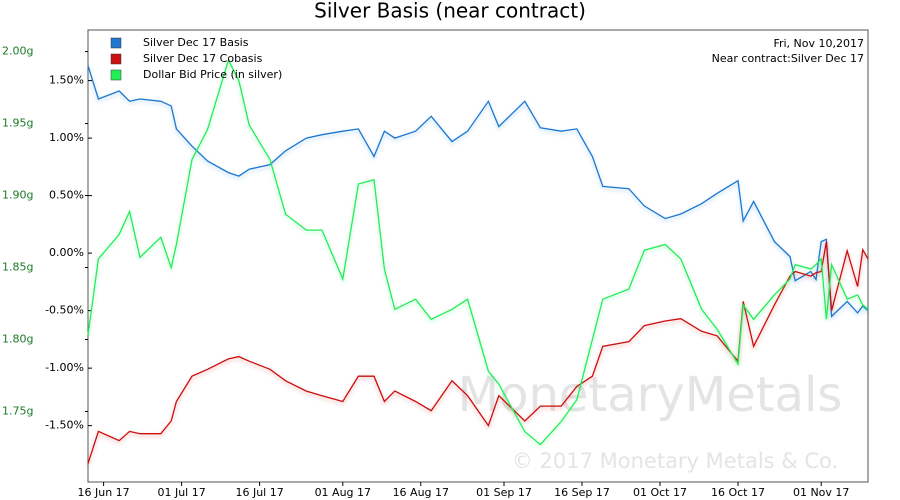  Describe the element at coordinates (660, 492) in the screenshot. I see `x-tick-label: 01 Oct 17` at that location.